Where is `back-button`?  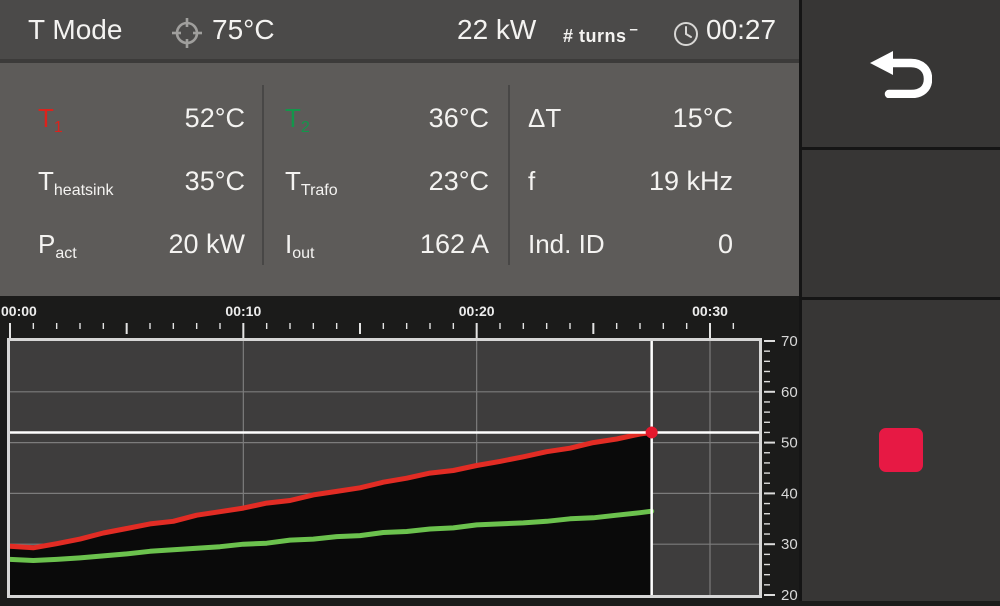
back-button is located at coordinates (901, 73).